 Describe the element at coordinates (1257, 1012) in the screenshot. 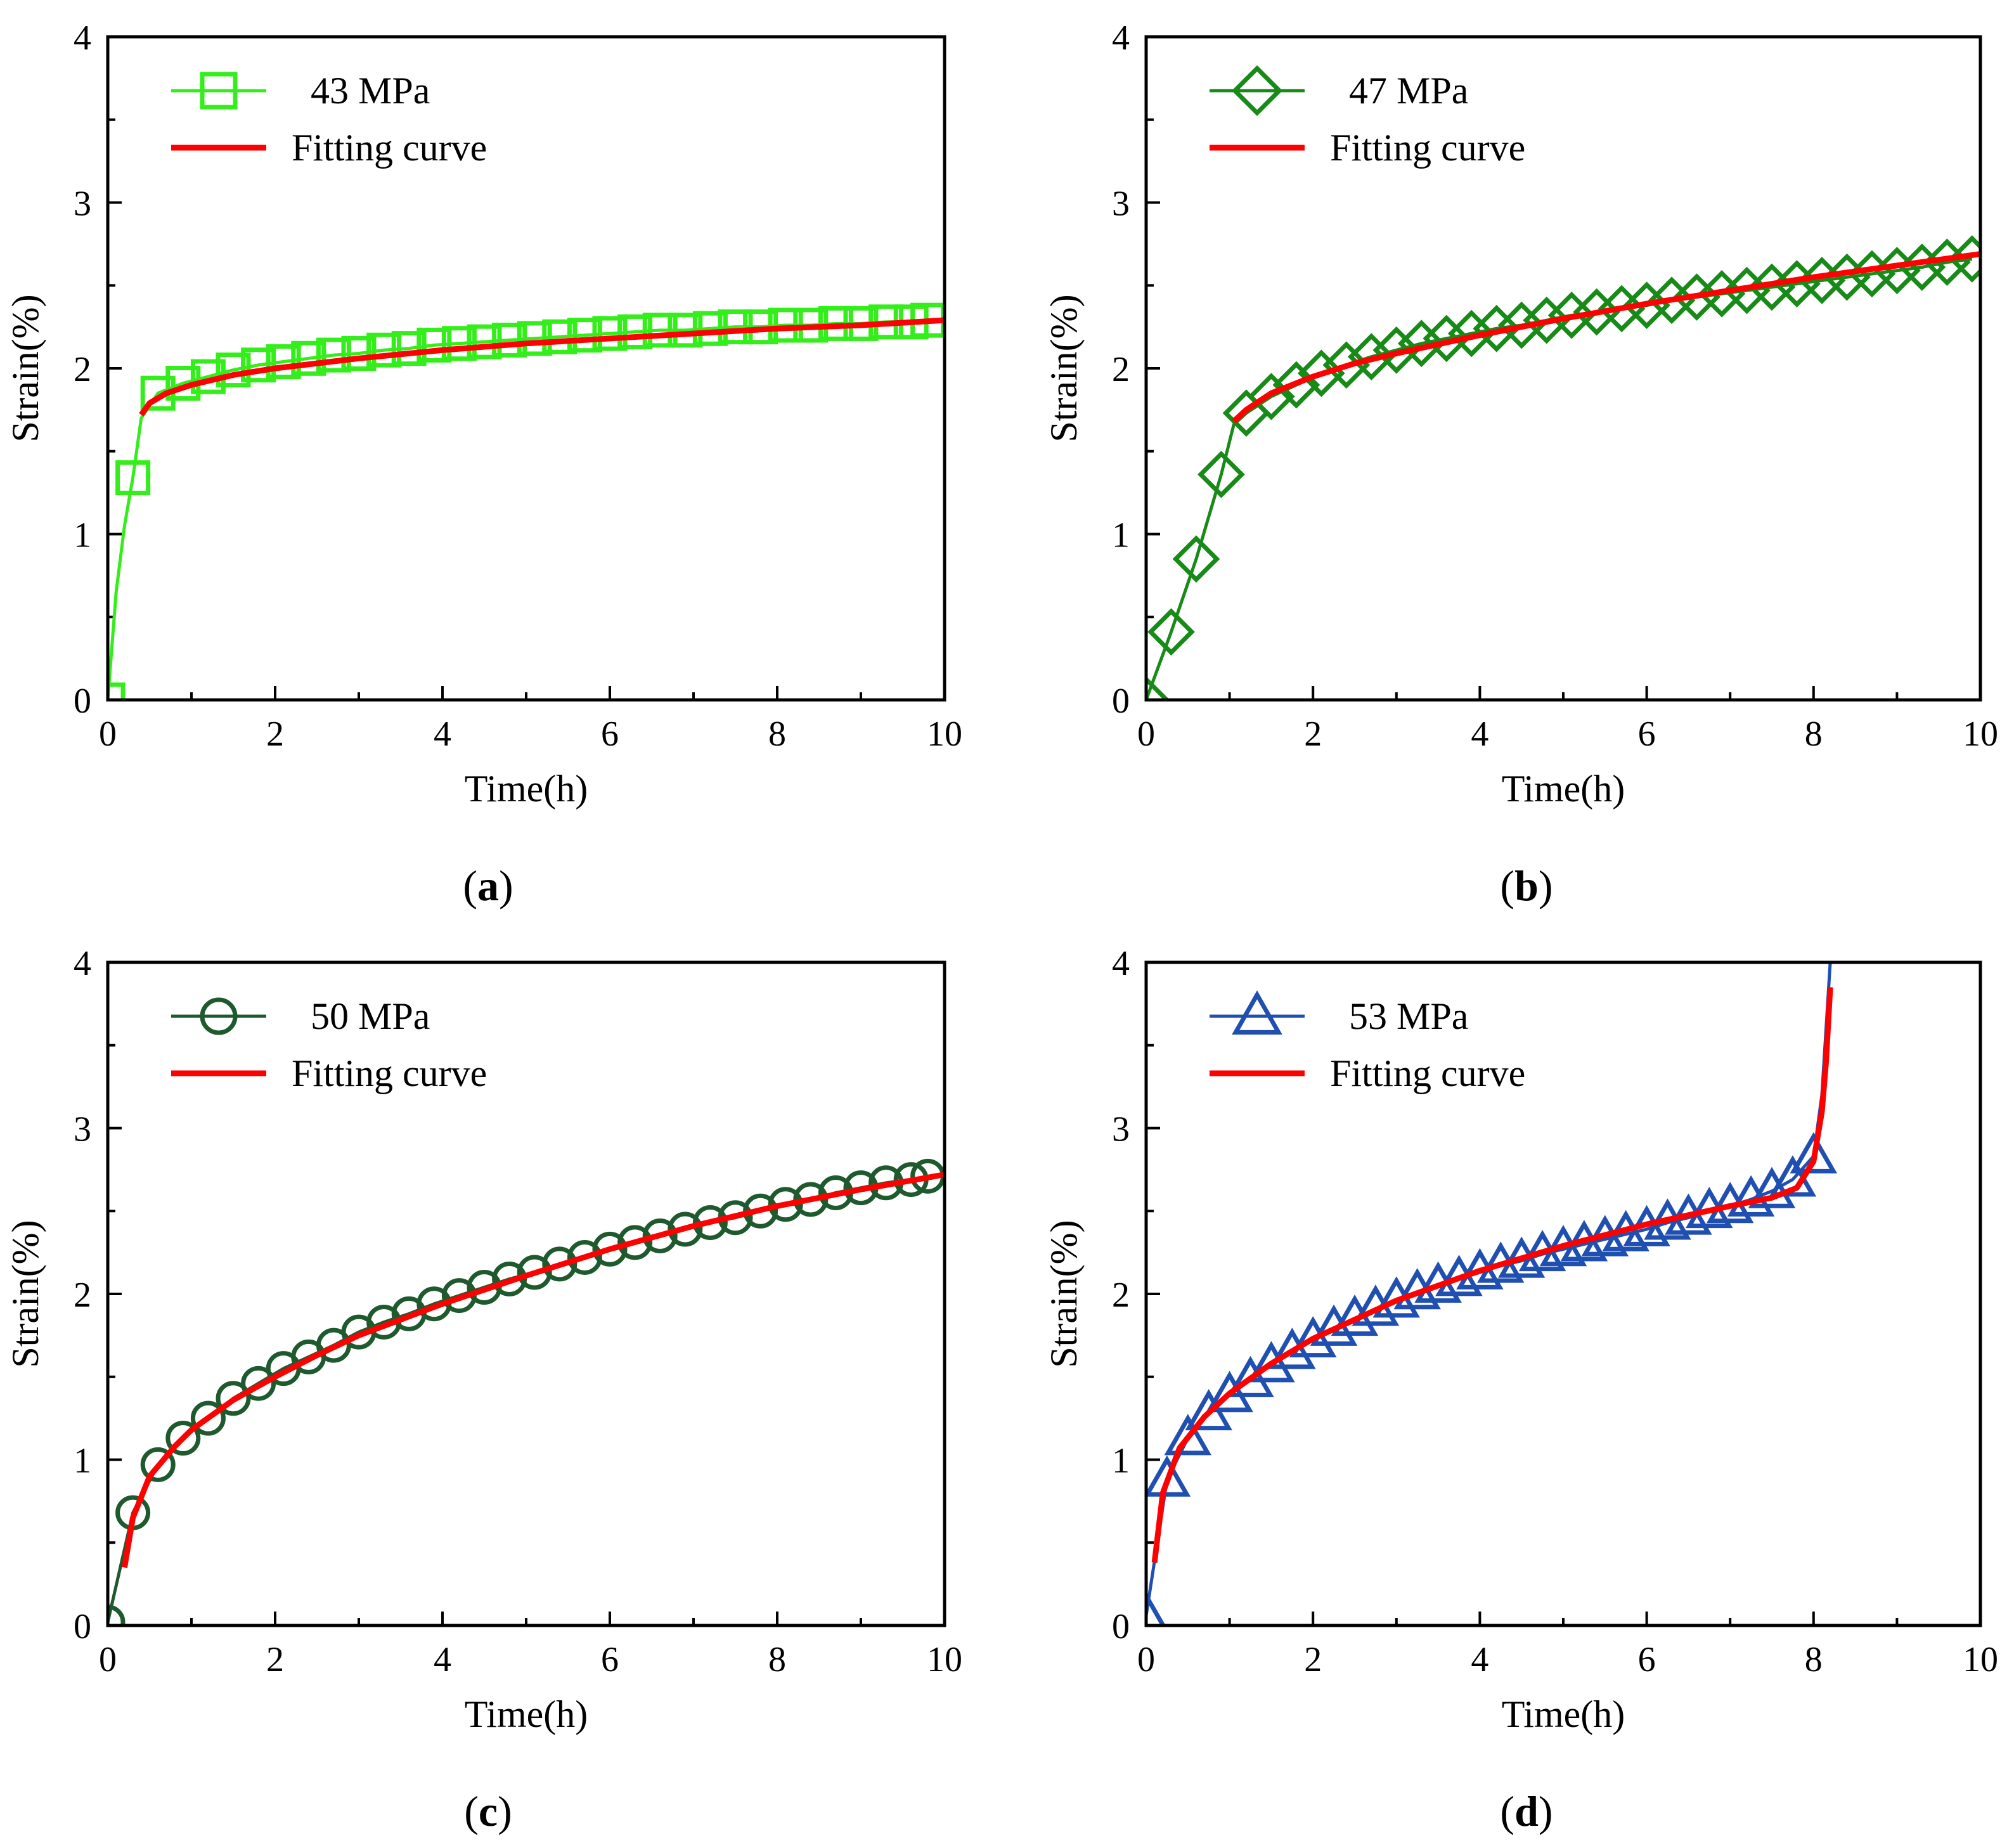

I see `legend-triangle-marker` at that location.